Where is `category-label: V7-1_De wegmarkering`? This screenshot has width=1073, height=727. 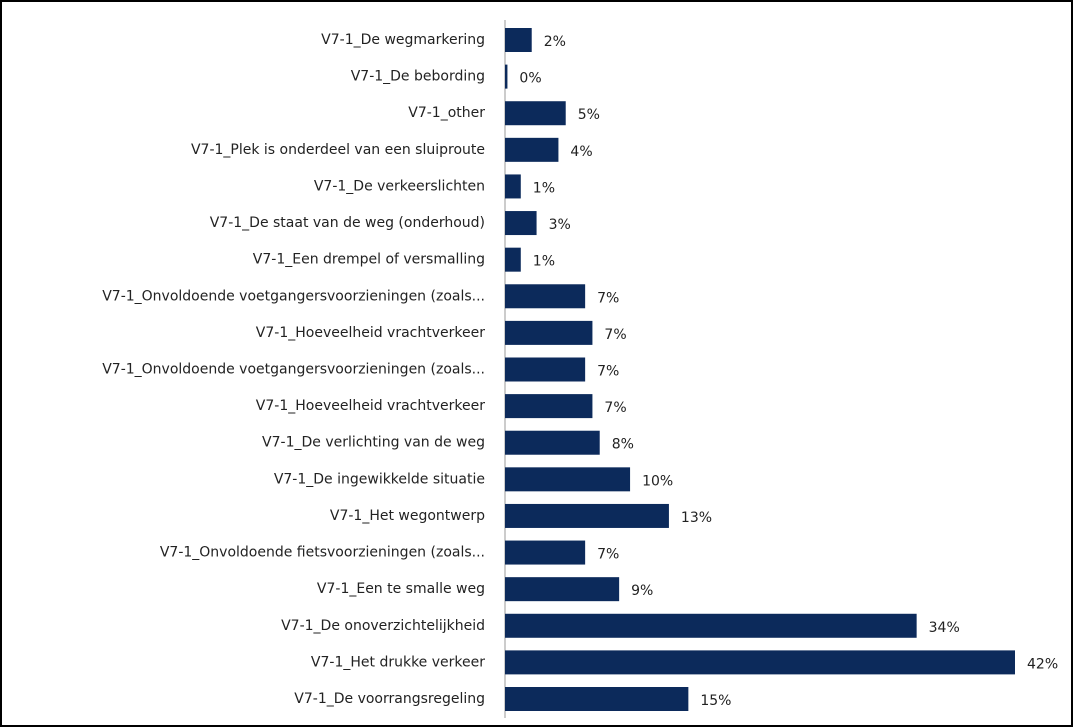
category-label: V7-1_De wegmarkering is located at coordinates (403, 40).